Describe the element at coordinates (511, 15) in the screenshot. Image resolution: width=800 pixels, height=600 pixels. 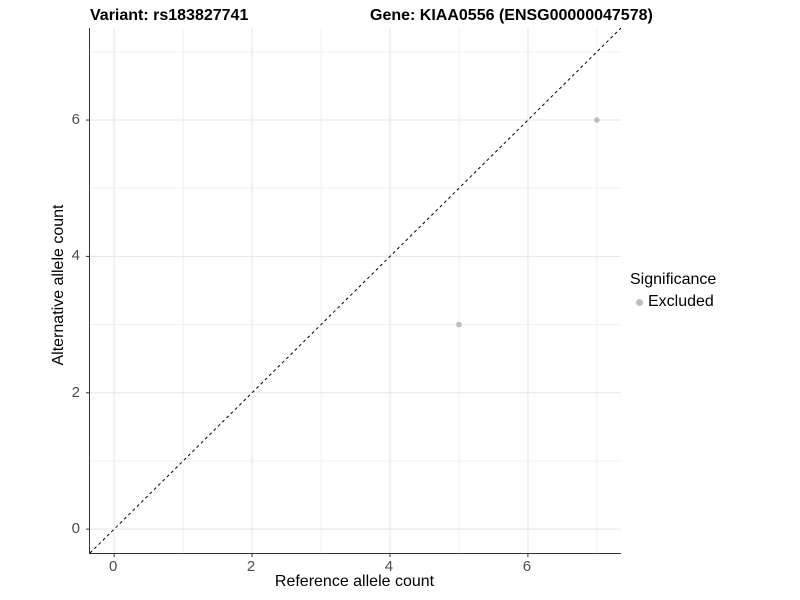
I see `gene-title: Gene: KIAA0556 (ENSG00000047578)` at that location.